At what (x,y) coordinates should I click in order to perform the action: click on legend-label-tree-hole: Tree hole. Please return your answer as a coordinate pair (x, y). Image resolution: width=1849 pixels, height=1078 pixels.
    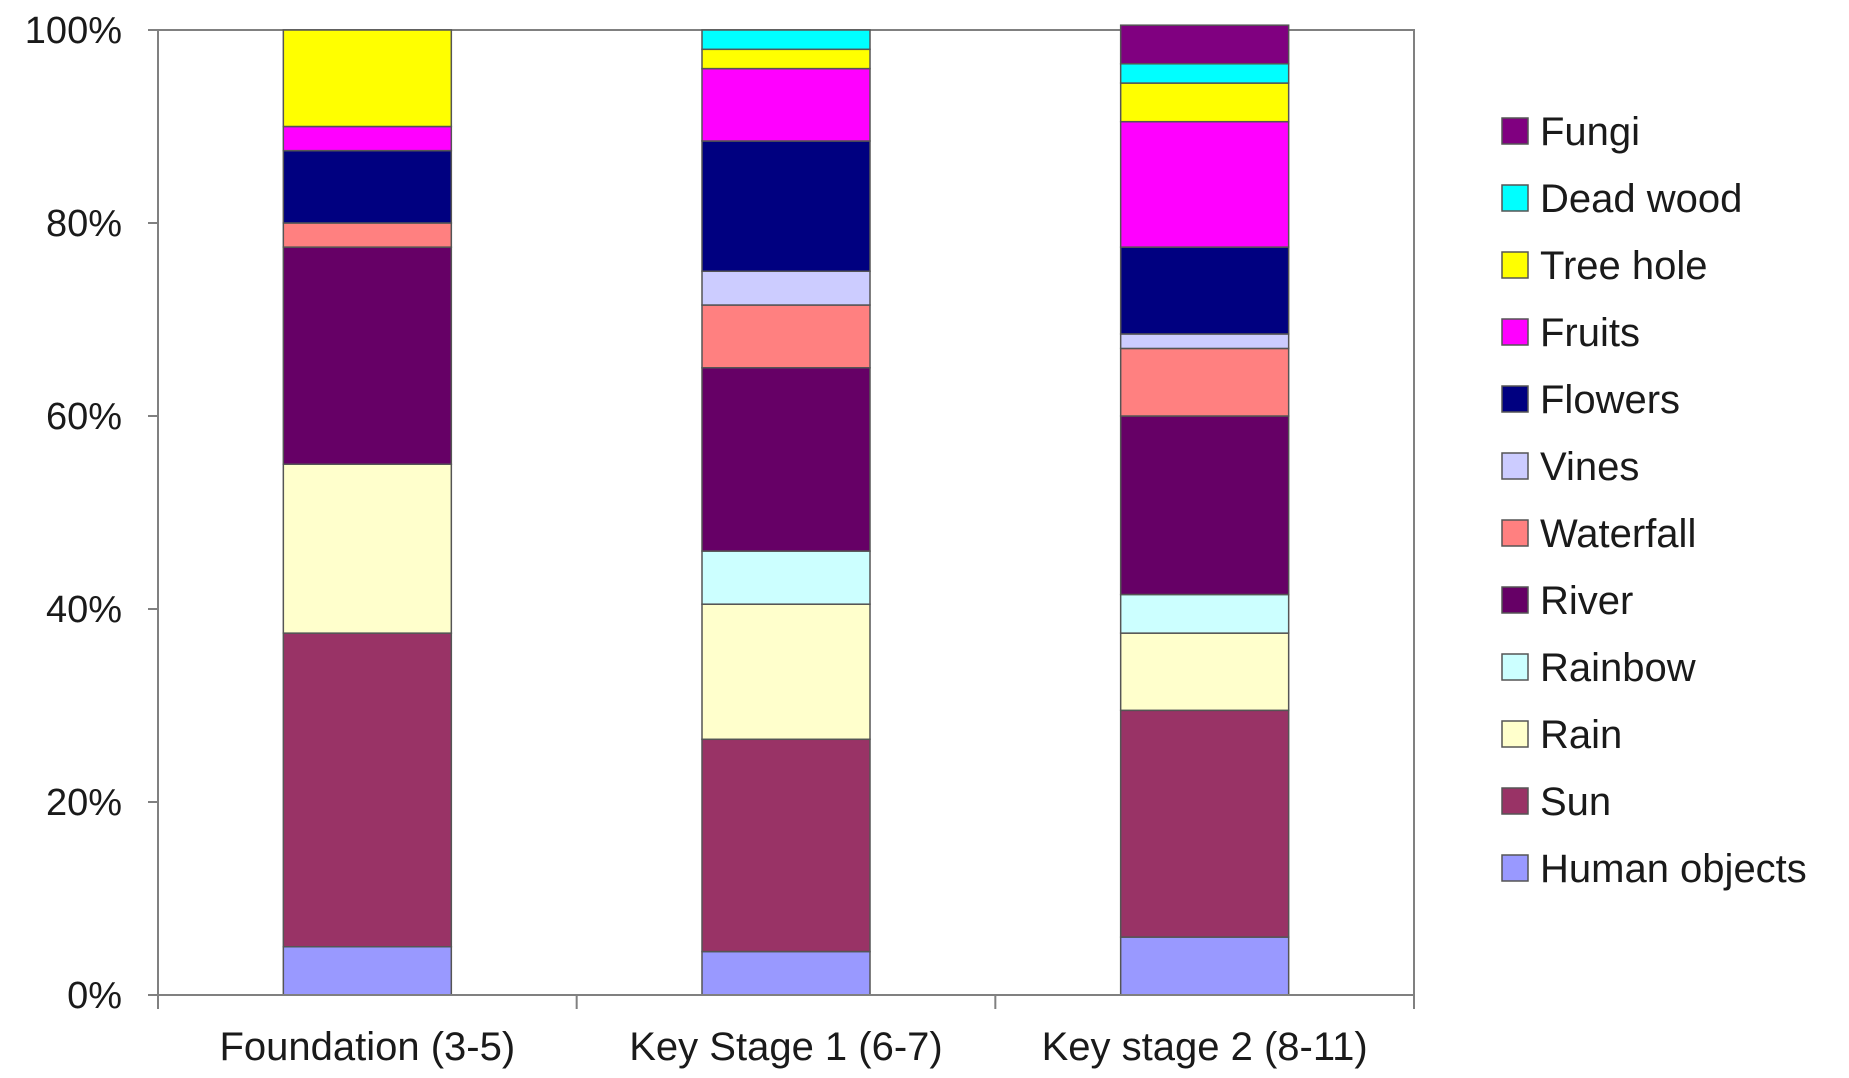
    Looking at the image, I should click on (1624, 266).